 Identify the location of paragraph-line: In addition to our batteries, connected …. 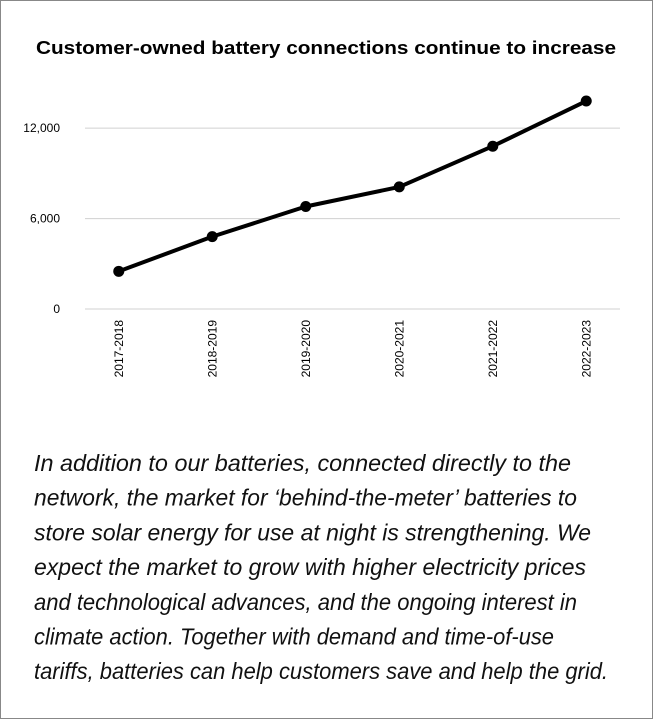
(302, 463).